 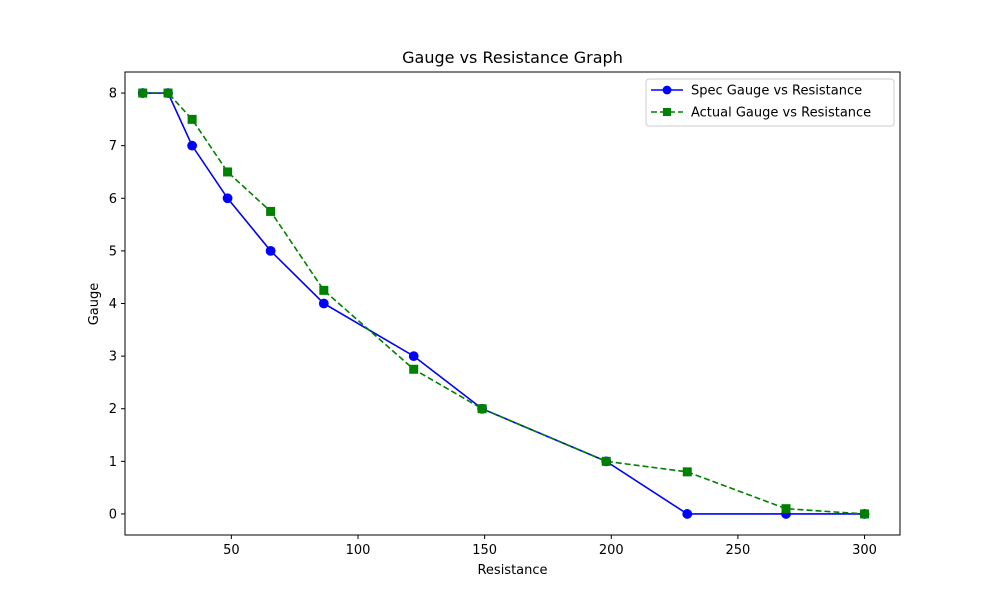 What do you see at coordinates (776, 91) in the screenshot?
I see `legend-label: Spec Gauge vs Resistance` at bounding box center [776, 91].